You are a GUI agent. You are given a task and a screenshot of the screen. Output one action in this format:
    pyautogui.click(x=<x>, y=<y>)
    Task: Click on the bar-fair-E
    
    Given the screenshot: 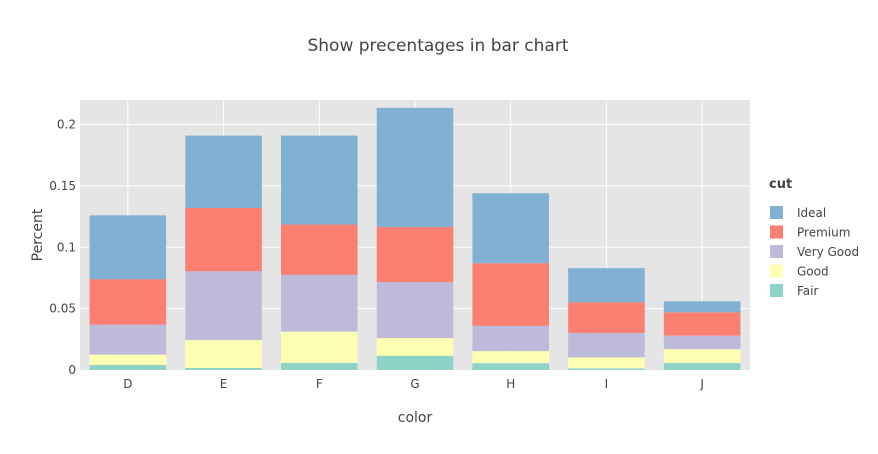 What is the action you would take?
    pyautogui.click(x=223, y=368)
    